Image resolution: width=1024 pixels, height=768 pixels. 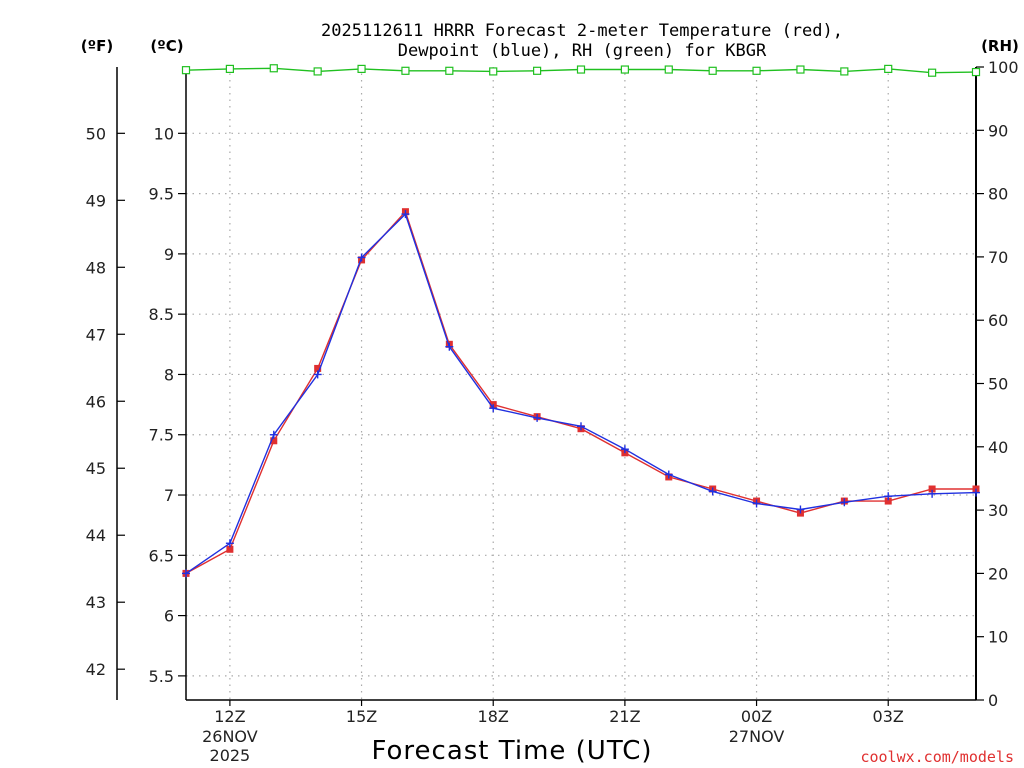 I want to click on x-tick-label: 15Z, so click(x=361, y=716).